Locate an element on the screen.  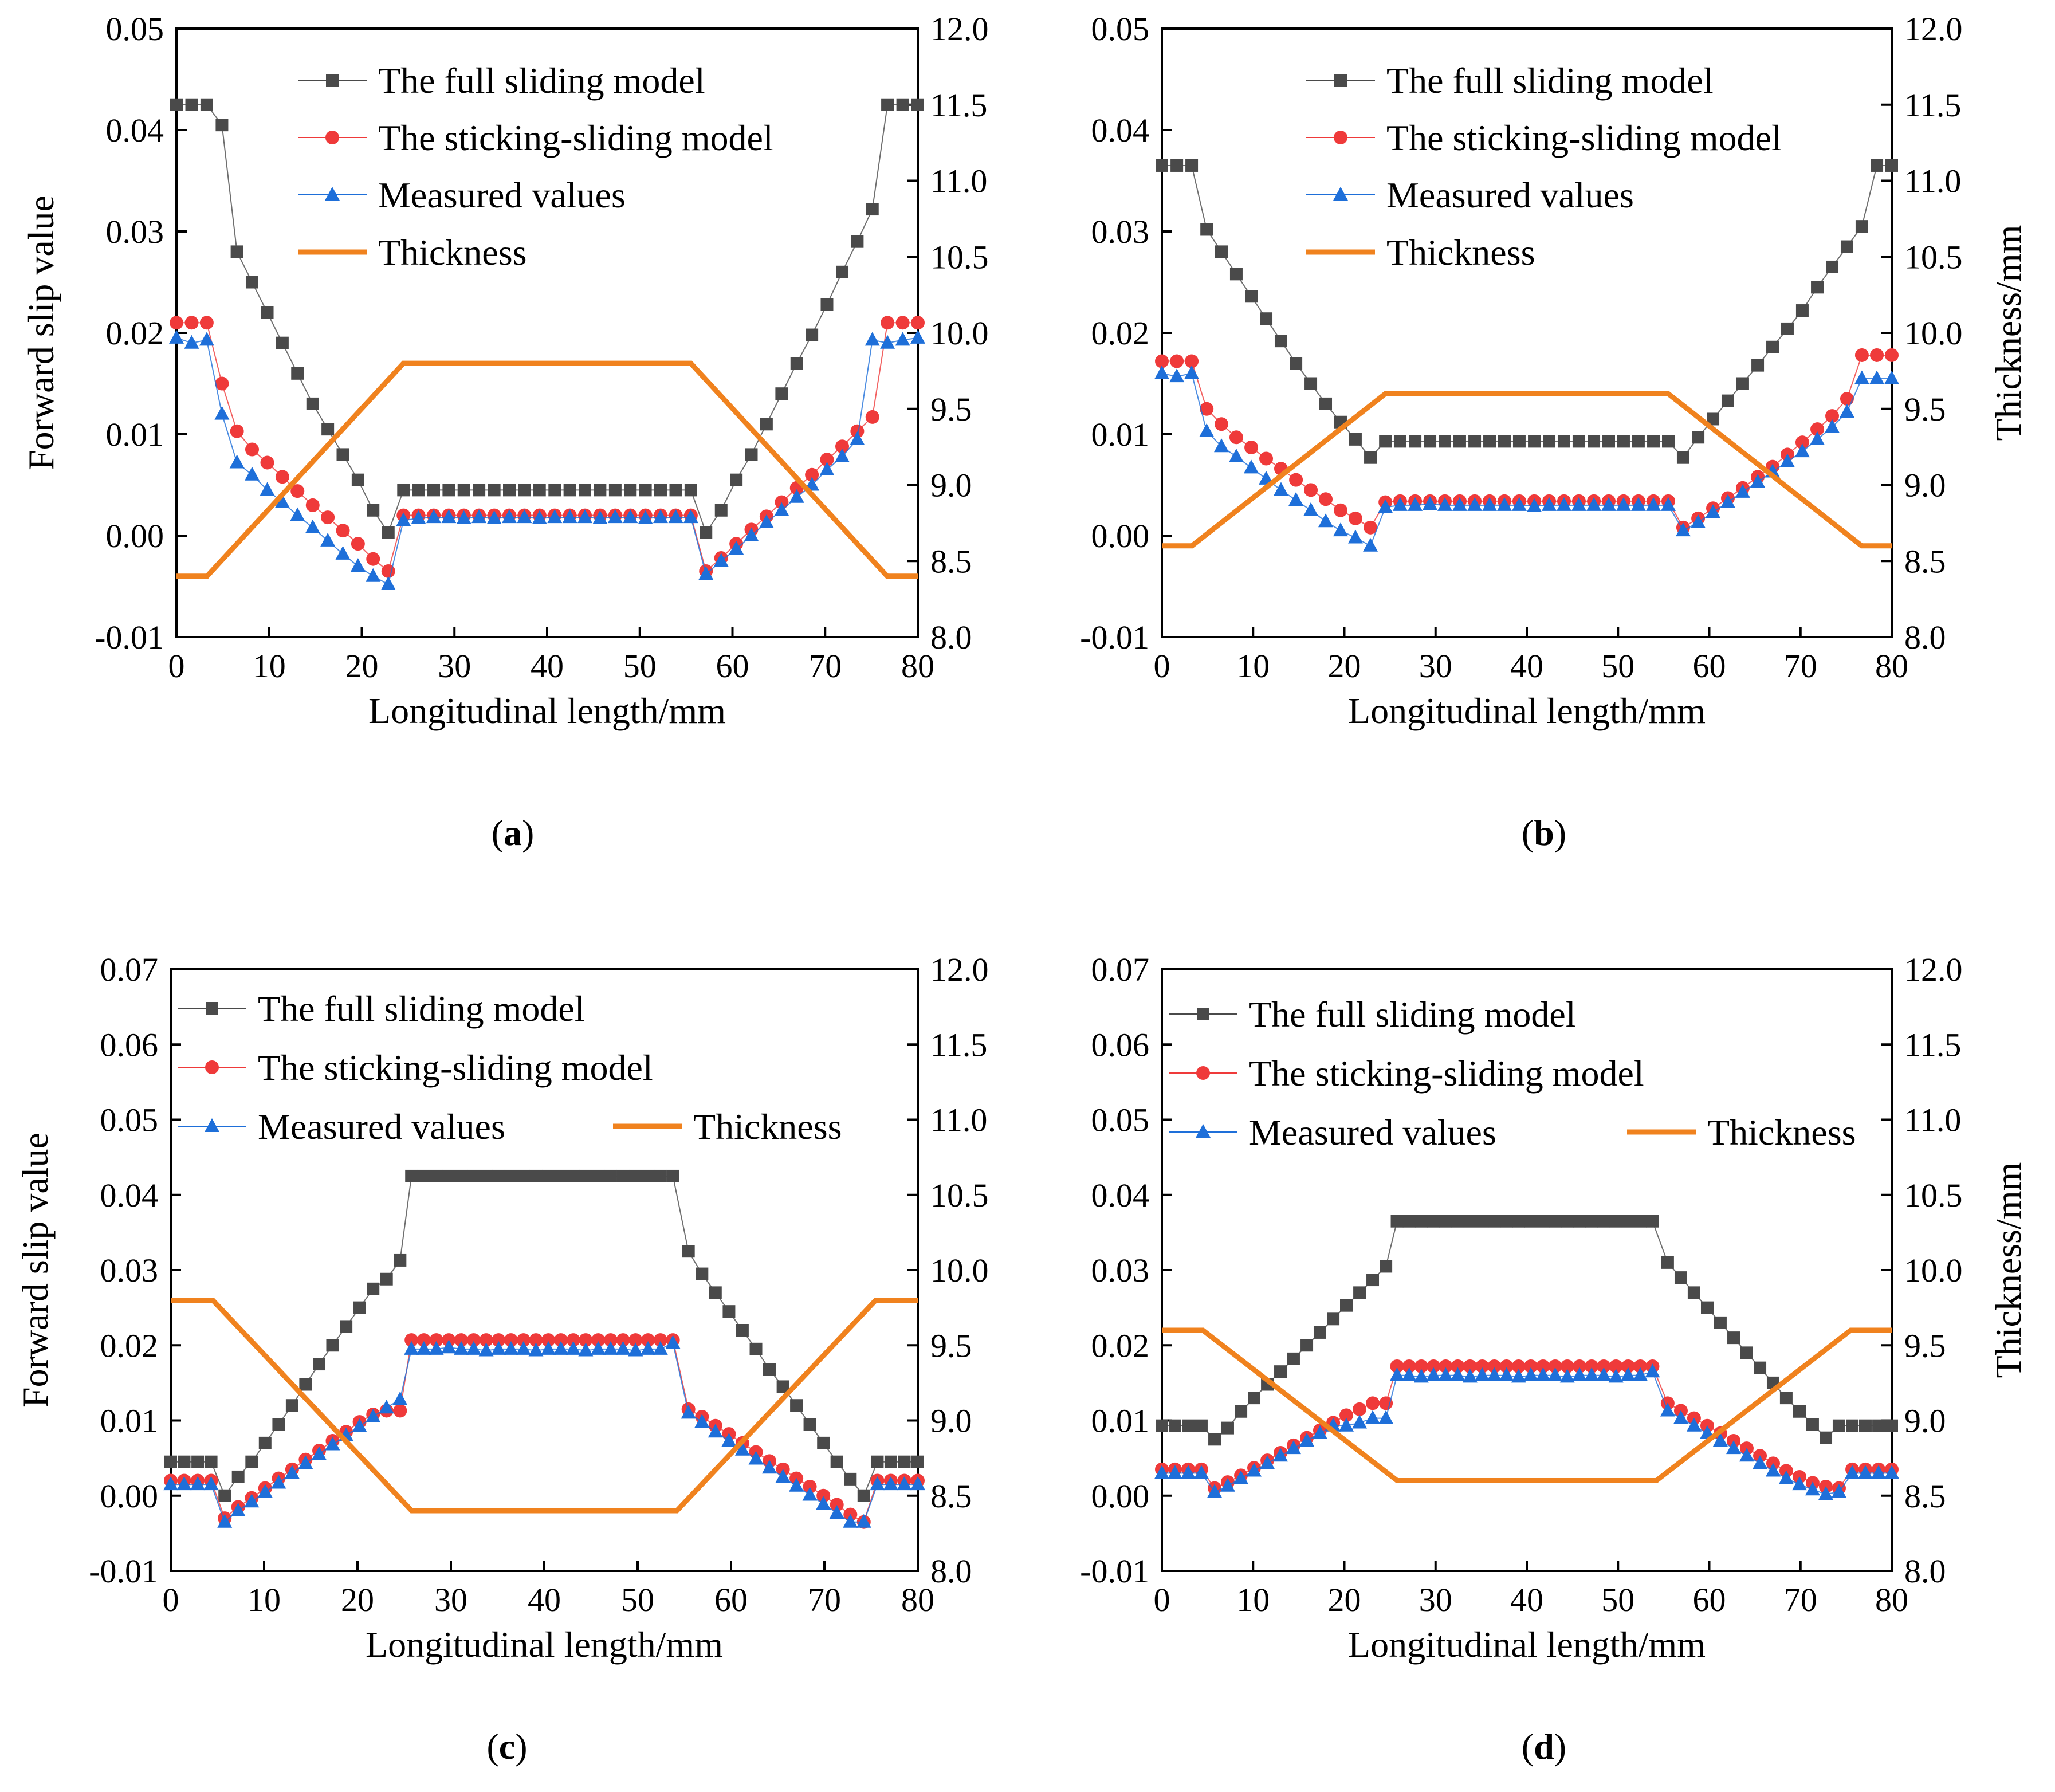
legend-label: Measured values is located at coordinates (502, 195).